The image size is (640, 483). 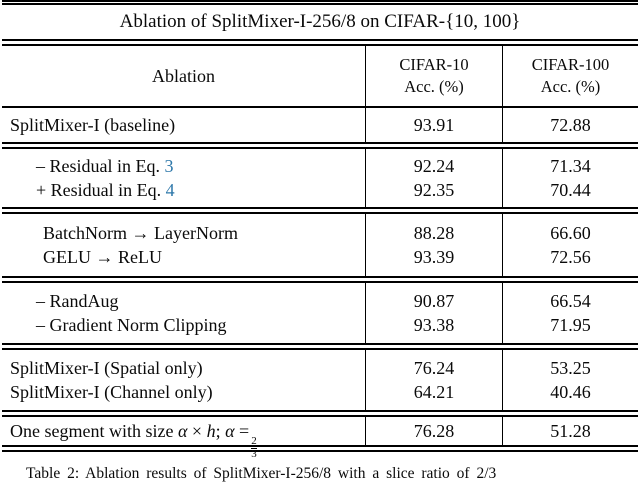 I want to click on row-label-text: – Residual in Eq., so click(x=98, y=166).